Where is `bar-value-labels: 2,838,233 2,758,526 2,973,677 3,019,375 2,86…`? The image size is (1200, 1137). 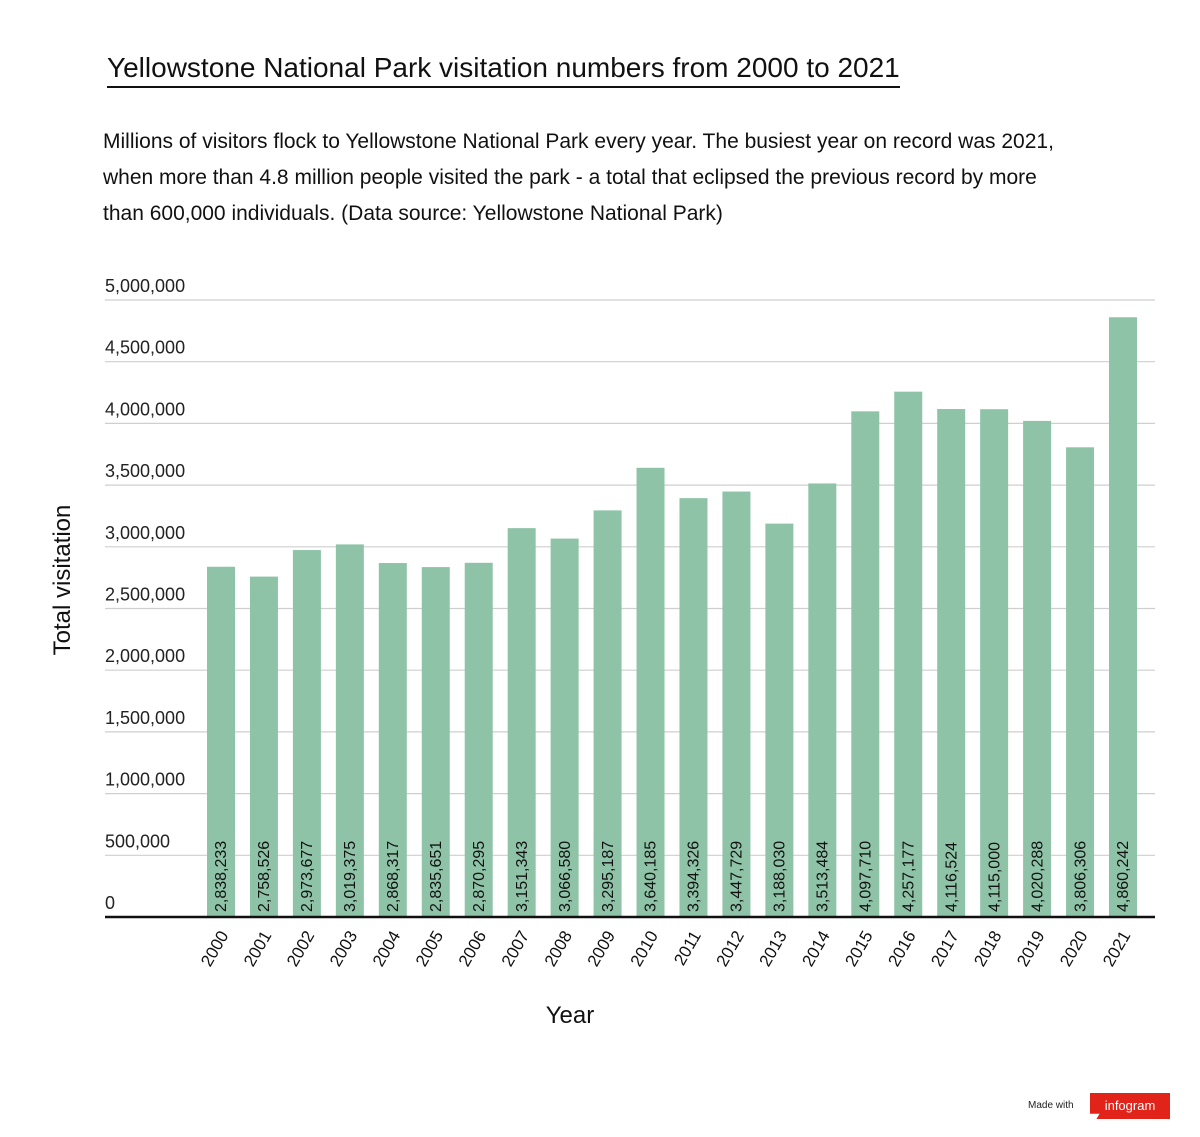
bar-value-labels: 2,838,233 2,758,526 2,973,677 3,019,375 2,86… is located at coordinates (672, 876).